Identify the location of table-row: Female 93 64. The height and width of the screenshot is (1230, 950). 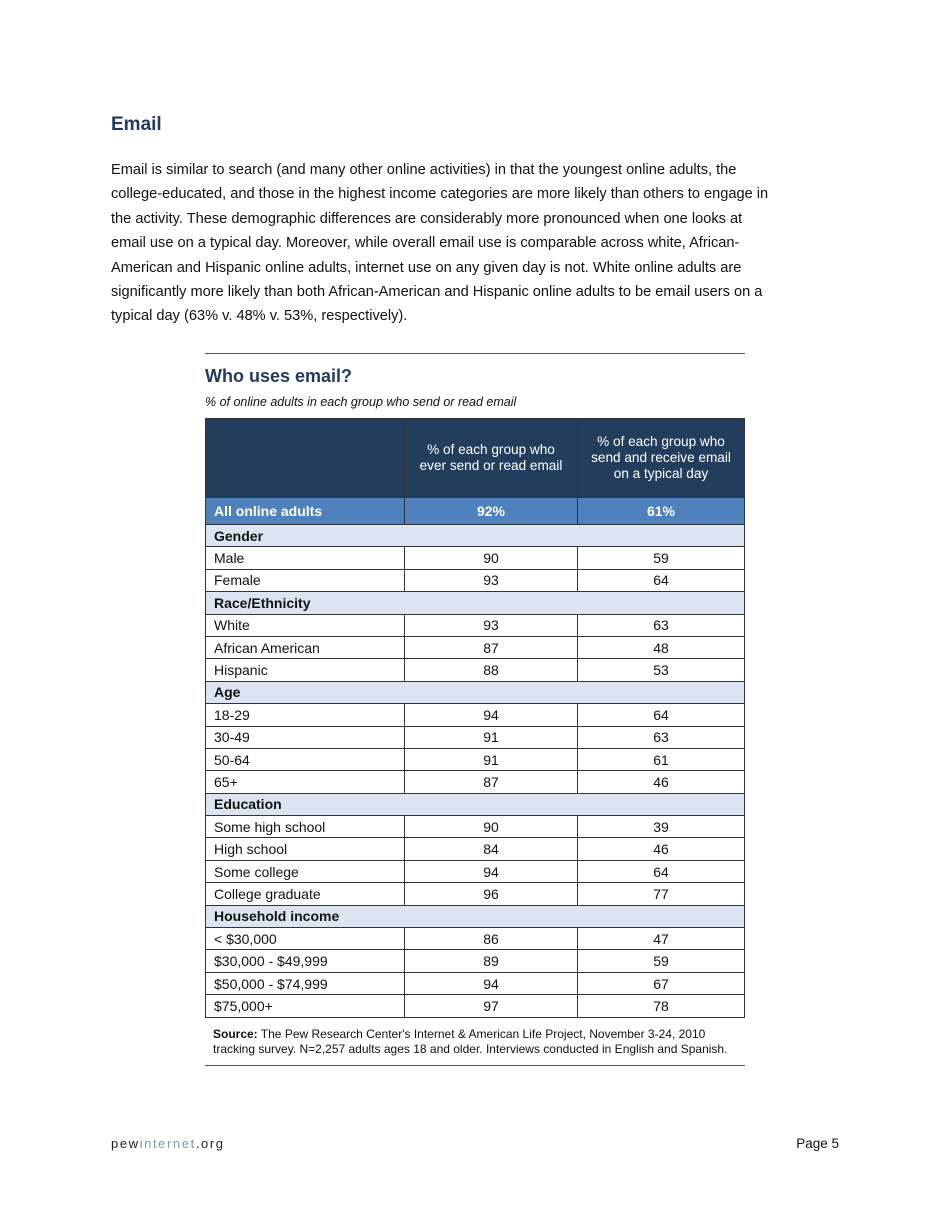
(475, 580).